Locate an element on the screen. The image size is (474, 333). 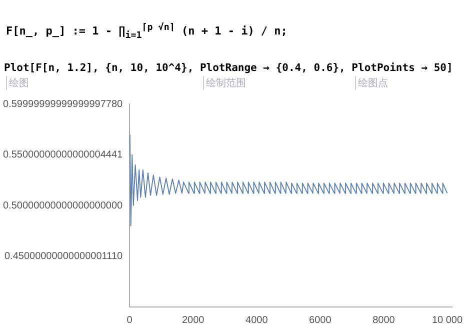
text: Plot[F[n, 1.2], {n, 10, 10^4}, PlotRange → {0.4, 0.6}, PlotPoints → 50] is located at coordinates (228, 68).